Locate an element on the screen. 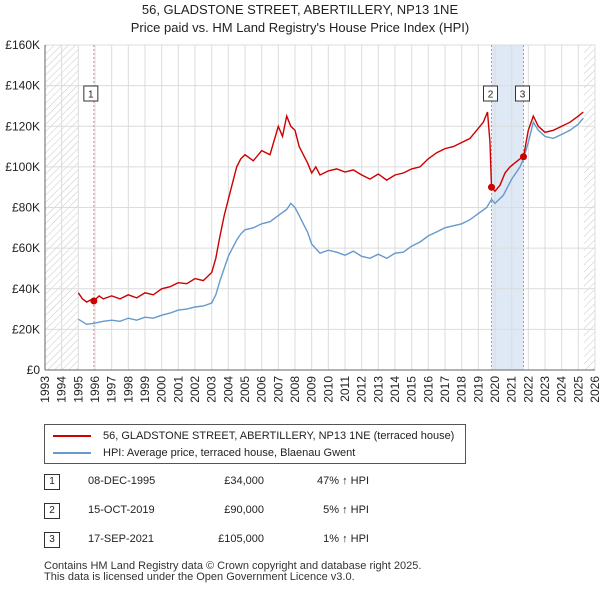 The width and height of the screenshot is (600, 590). x-tick-label: 1996 is located at coordinates (95, 389).